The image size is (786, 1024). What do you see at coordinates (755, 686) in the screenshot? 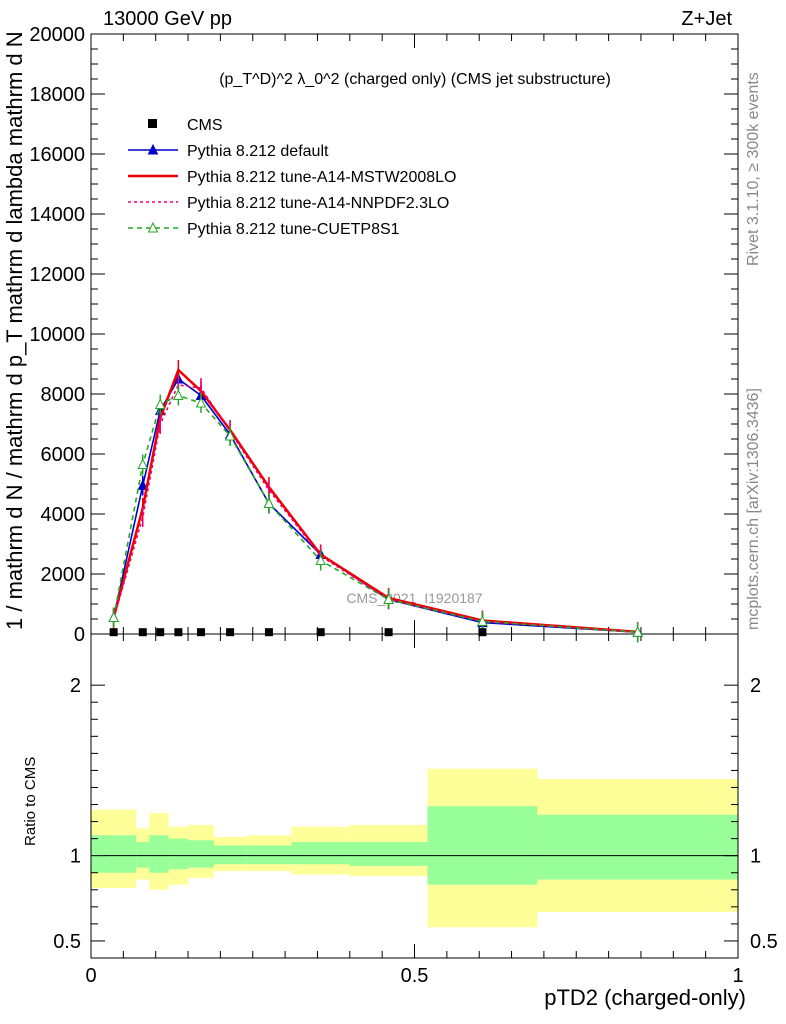
I see `ratio-tick-label-right: 2` at bounding box center [755, 686].